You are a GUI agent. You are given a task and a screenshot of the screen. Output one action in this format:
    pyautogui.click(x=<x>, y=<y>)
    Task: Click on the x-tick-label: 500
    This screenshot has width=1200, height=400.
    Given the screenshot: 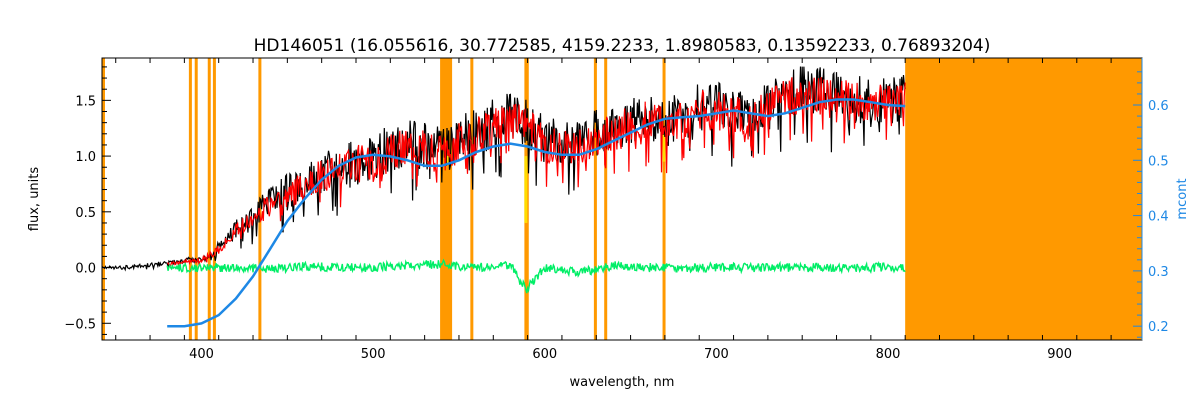 What is the action you would take?
    pyautogui.click(x=373, y=354)
    